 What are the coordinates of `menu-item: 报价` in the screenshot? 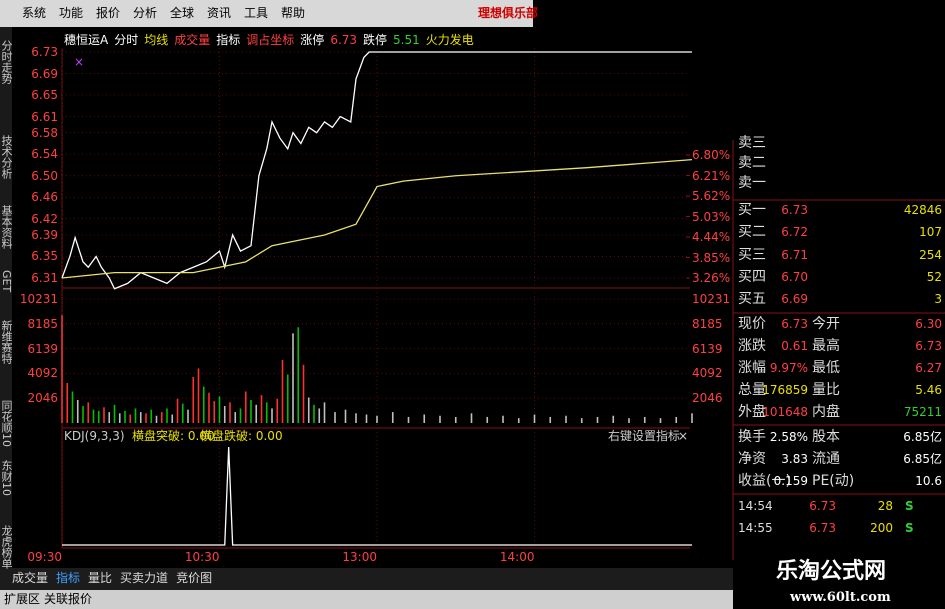 It's located at (108, 13).